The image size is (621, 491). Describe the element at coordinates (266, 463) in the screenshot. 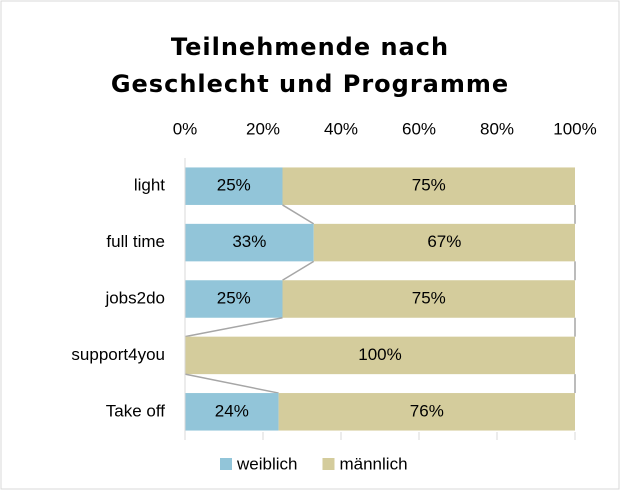

I see `legend-label: weiblich` at that location.